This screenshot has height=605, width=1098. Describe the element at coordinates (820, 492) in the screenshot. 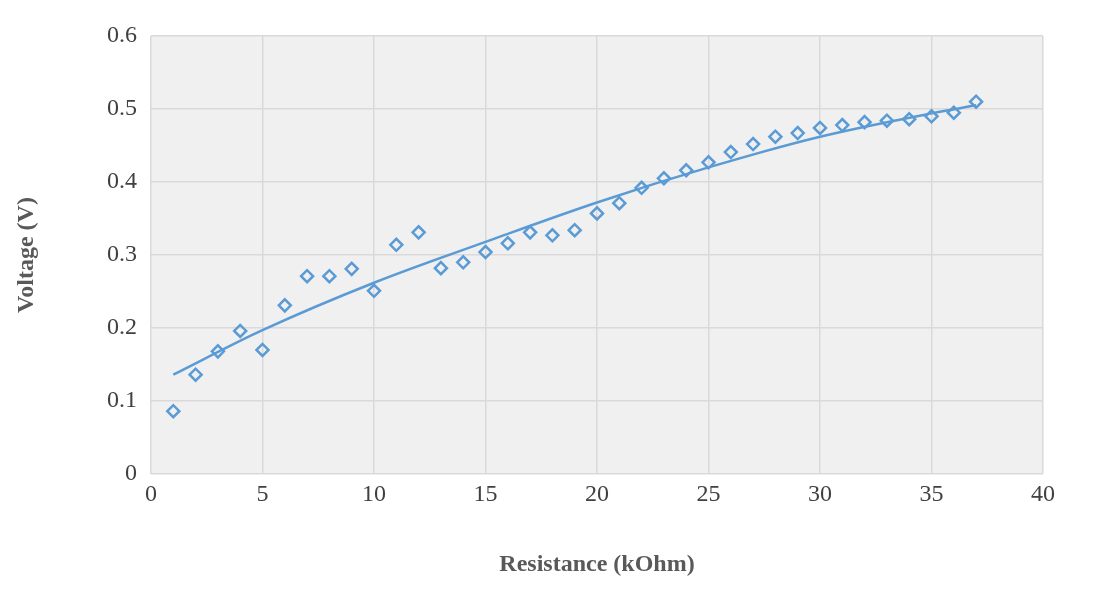

I see `x-tick-label: 30` at that location.